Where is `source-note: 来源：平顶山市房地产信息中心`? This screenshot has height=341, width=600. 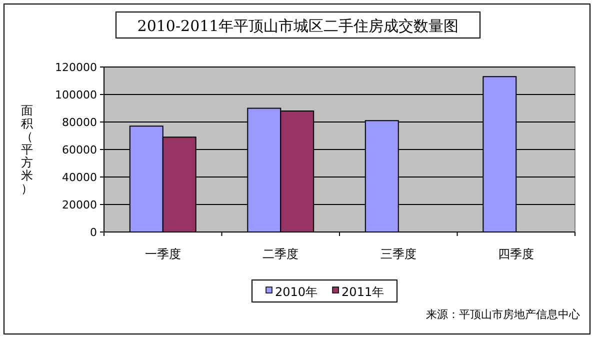 source-note: 来源：平顶山市房地产信息中心 is located at coordinates (503, 314).